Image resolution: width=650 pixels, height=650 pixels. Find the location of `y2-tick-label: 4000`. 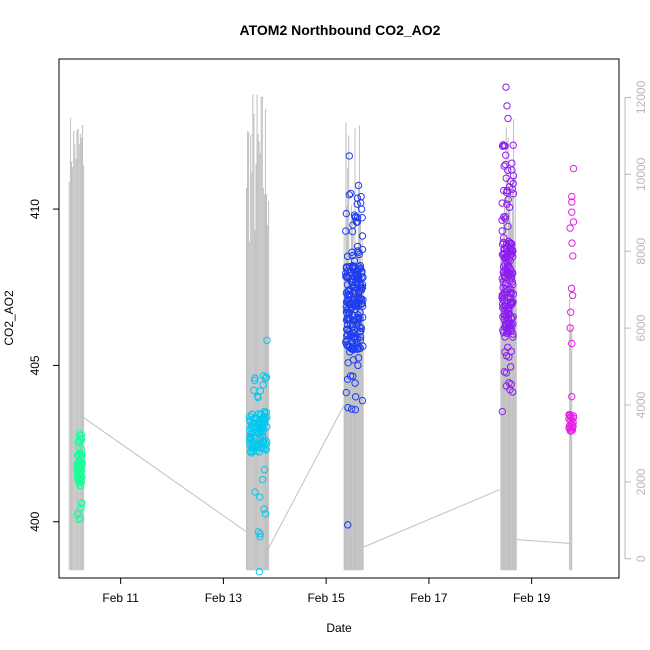

y2-tick-label: 4000 is located at coordinates (641, 404).